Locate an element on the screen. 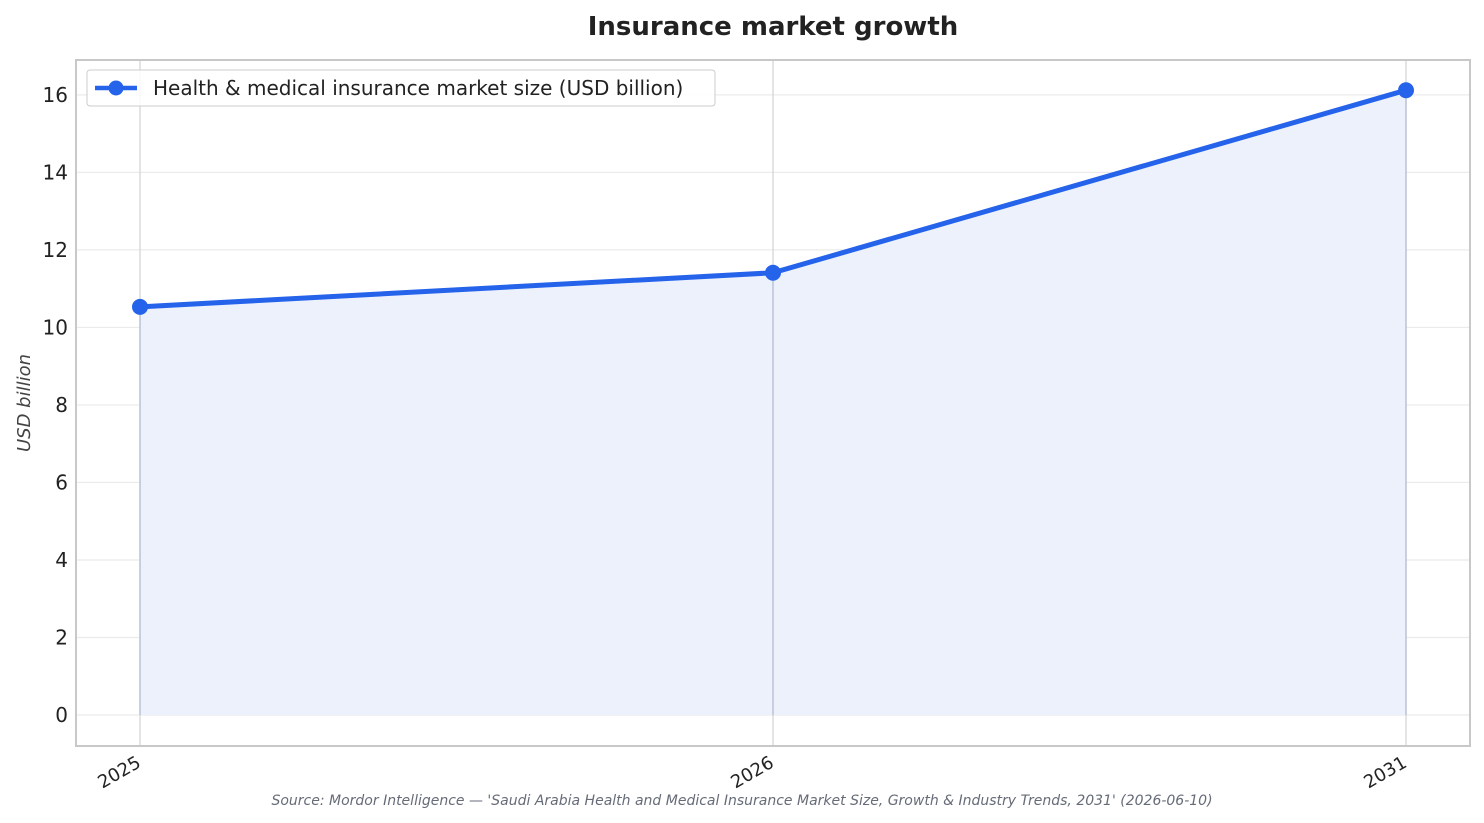 This screenshot has width=1484, height=823. x-tick-label: 2026 is located at coordinates (752, 772).